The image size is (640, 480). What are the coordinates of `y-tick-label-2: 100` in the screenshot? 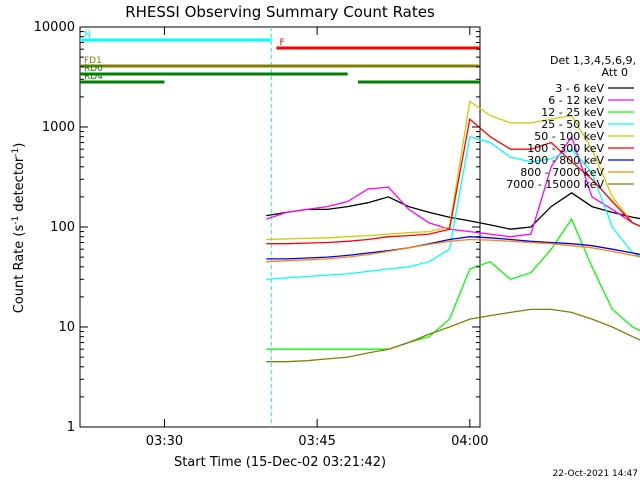 It's located at (62, 227).